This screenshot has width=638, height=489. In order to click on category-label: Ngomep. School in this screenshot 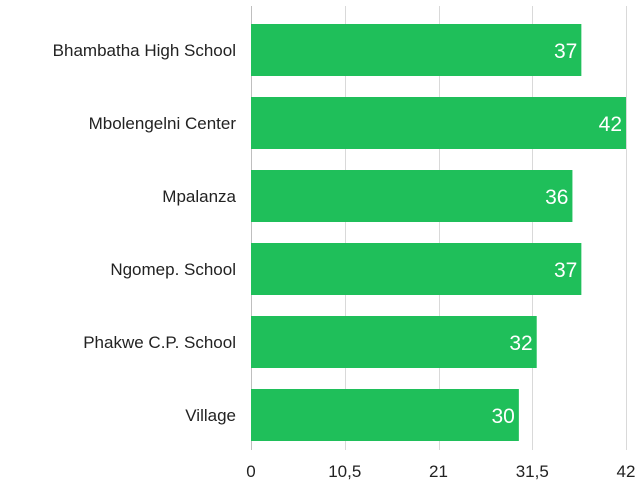, I will do `click(173, 269)`.